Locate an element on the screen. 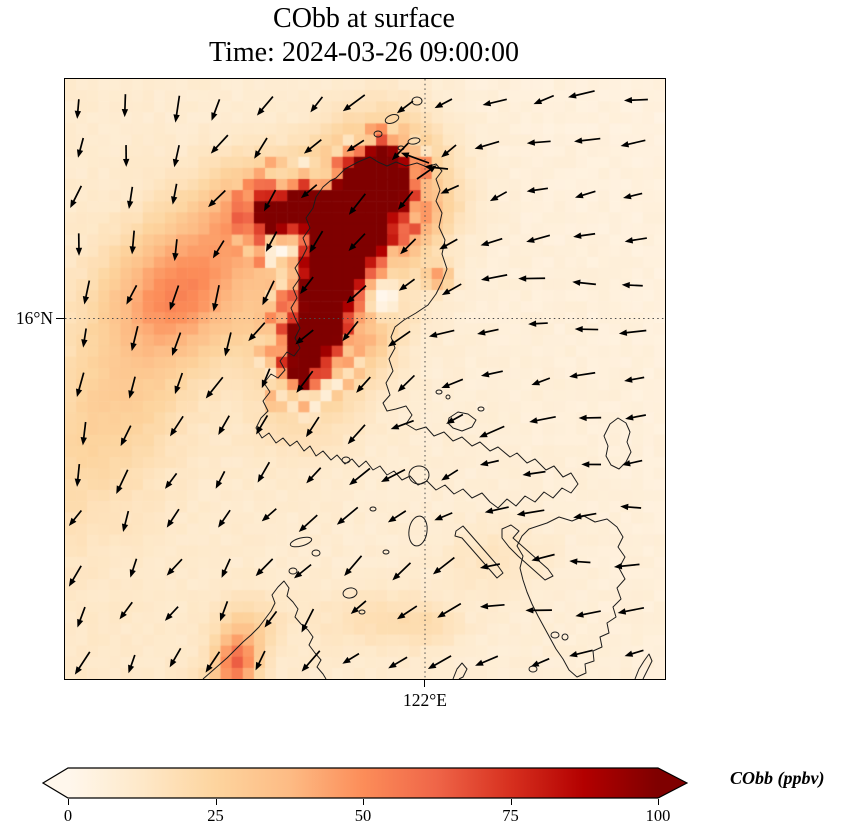  colorbar-tick-label: 100 is located at coordinates (658, 815).